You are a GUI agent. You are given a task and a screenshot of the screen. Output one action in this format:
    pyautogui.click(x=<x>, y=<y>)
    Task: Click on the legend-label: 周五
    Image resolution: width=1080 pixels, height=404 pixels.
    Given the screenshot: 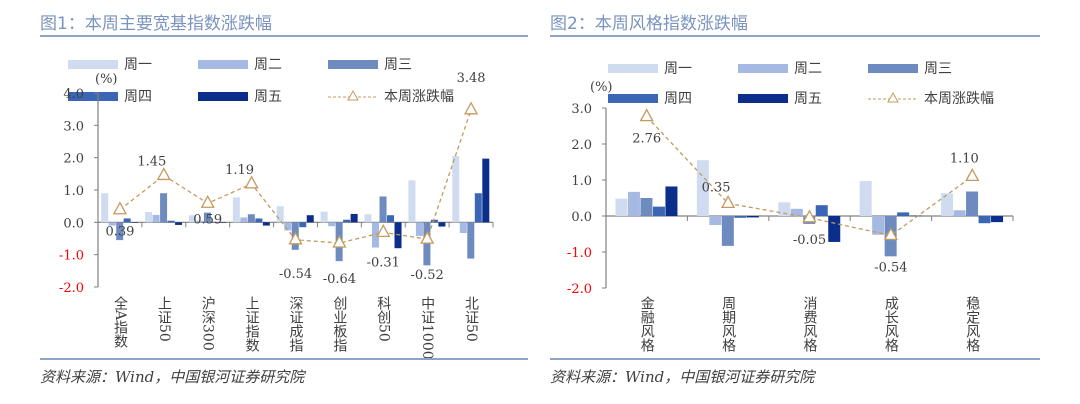 What is the action you would take?
    pyautogui.click(x=268, y=97)
    